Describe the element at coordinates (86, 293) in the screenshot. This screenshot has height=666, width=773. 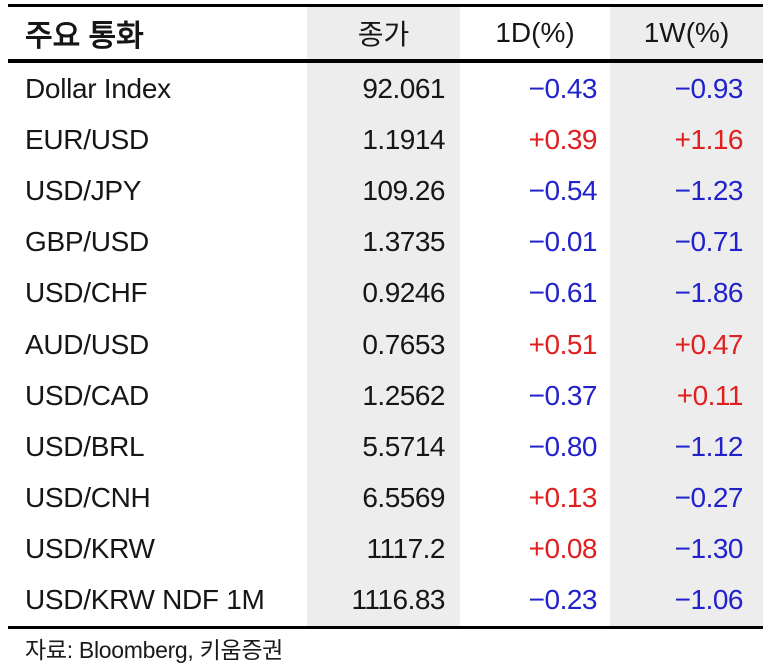
I see `currency-name: USD/CHF` at that location.